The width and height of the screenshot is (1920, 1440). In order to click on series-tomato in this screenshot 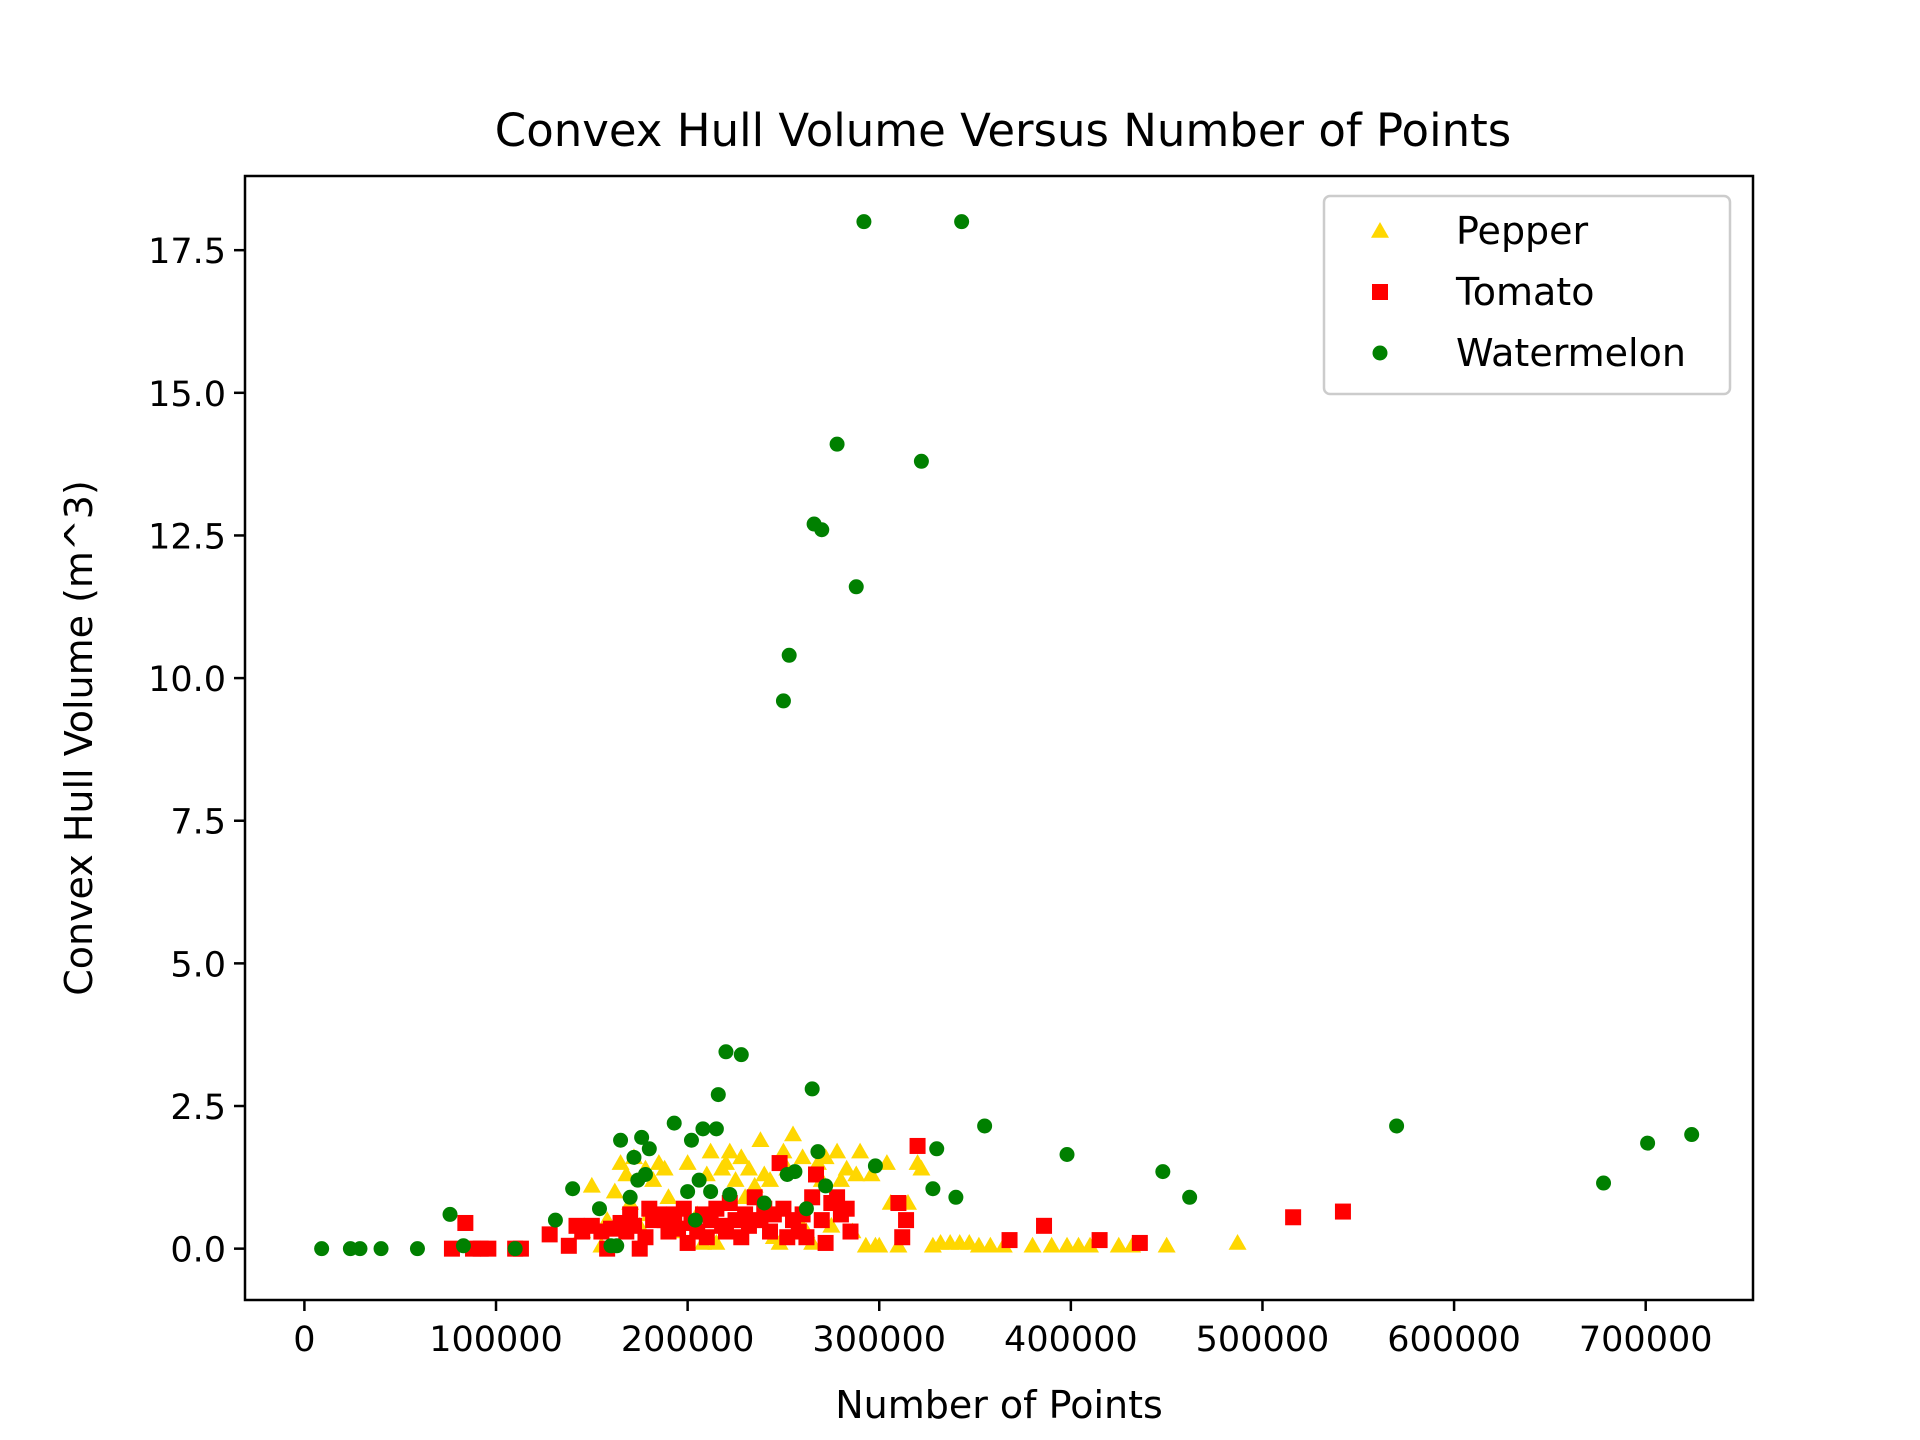, I will do `click(897, 1197)`.